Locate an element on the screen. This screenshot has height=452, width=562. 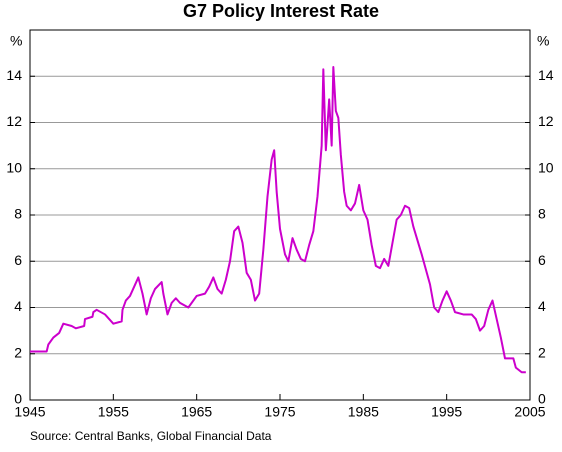
y-tick-label: 10 is located at coordinates (14, 167).